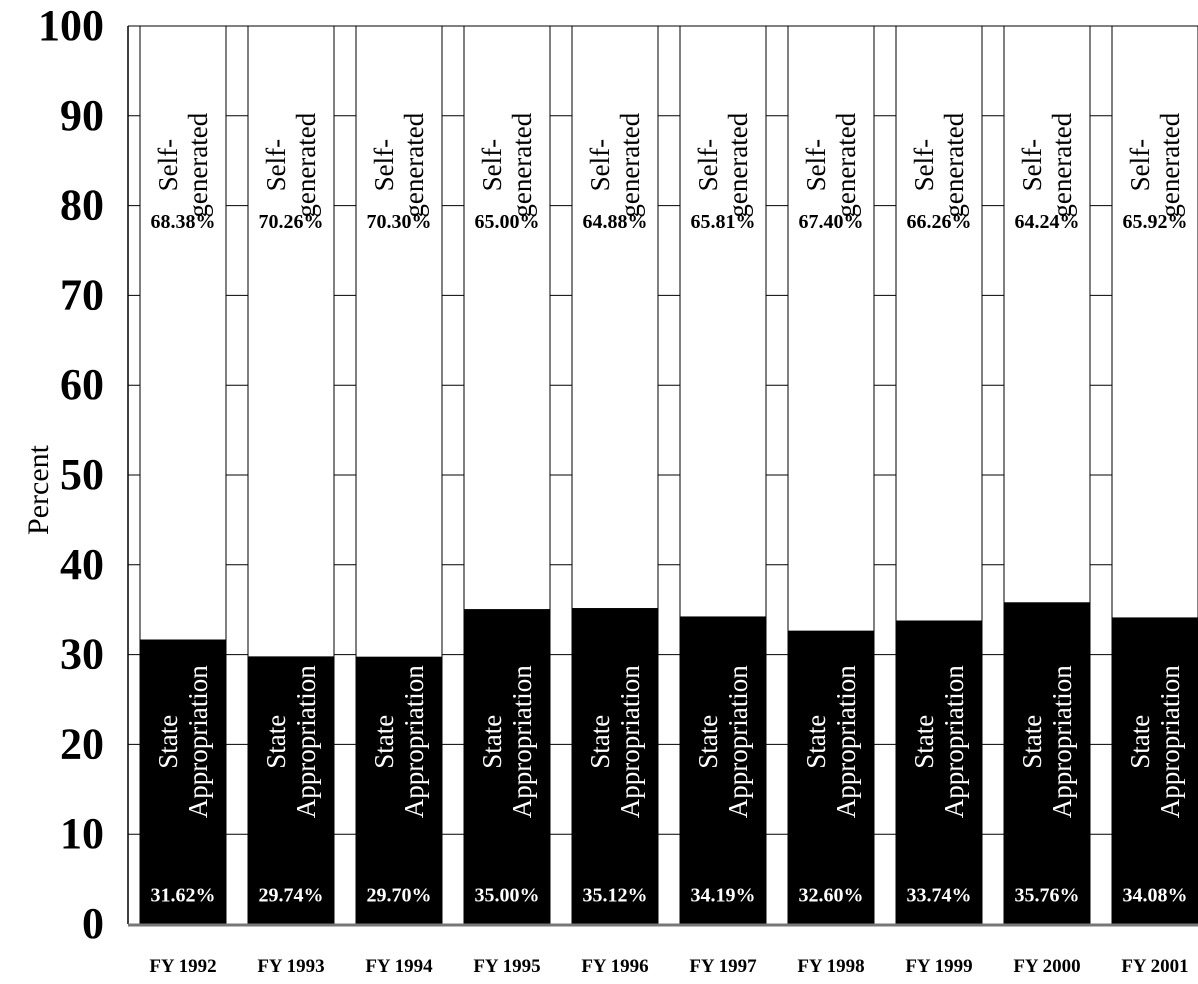  What do you see at coordinates (93, 923) in the screenshot?
I see `y-tick-label: 0` at bounding box center [93, 923].